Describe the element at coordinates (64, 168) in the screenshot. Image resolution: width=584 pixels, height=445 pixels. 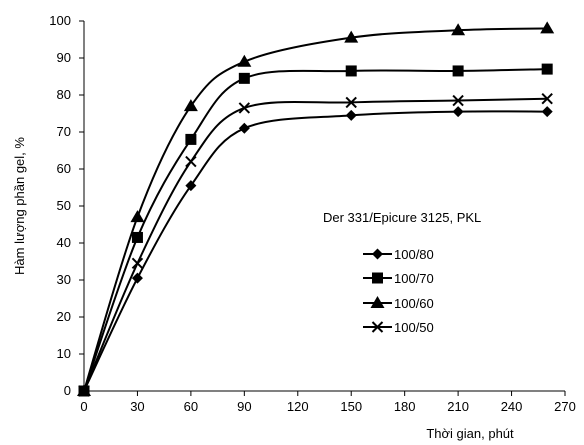
I see `y-tick-label: 60` at that location.